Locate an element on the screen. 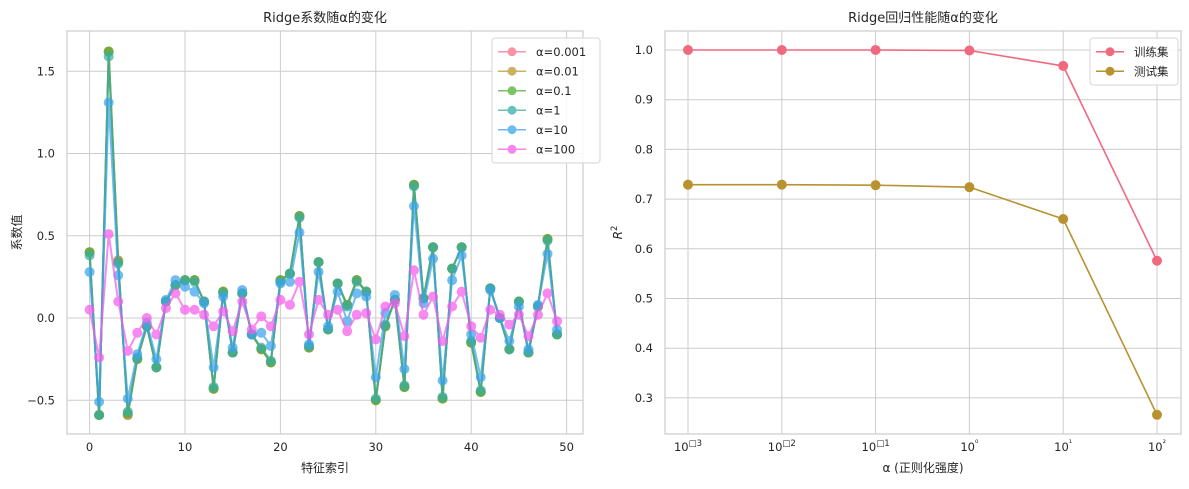 The height and width of the screenshot is (489, 1189). x-axis-label: α (正则化强度) is located at coordinates (922, 467).